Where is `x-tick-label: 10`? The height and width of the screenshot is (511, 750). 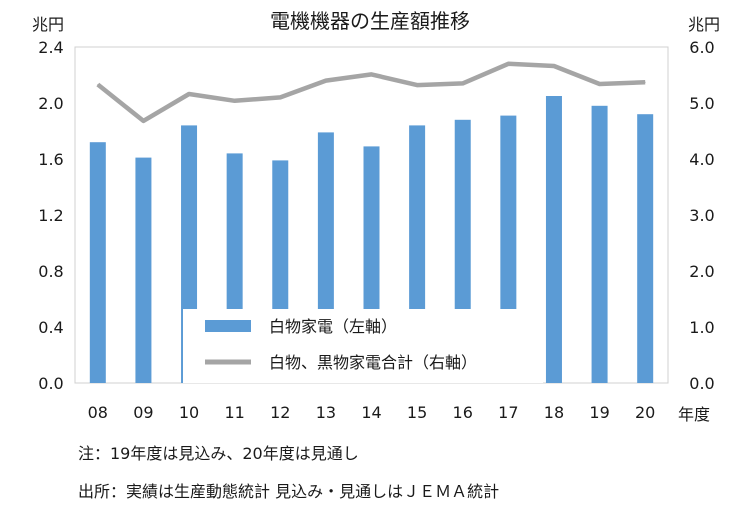
x-tick-label: 10 is located at coordinates (189, 412).